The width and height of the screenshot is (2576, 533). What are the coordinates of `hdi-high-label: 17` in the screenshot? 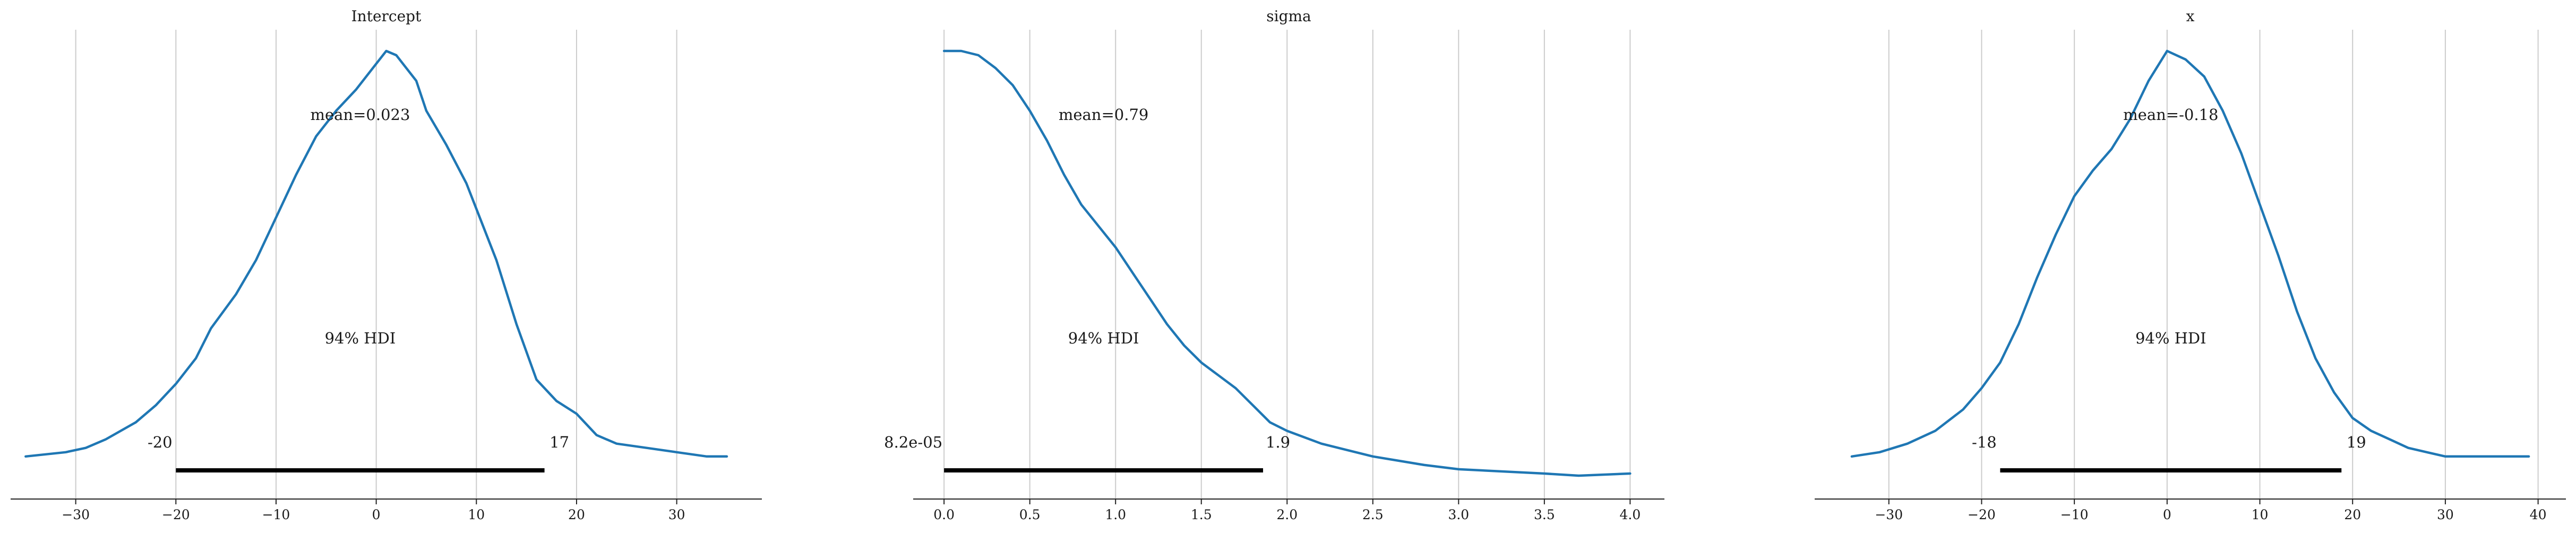 It's located at (559, 442).